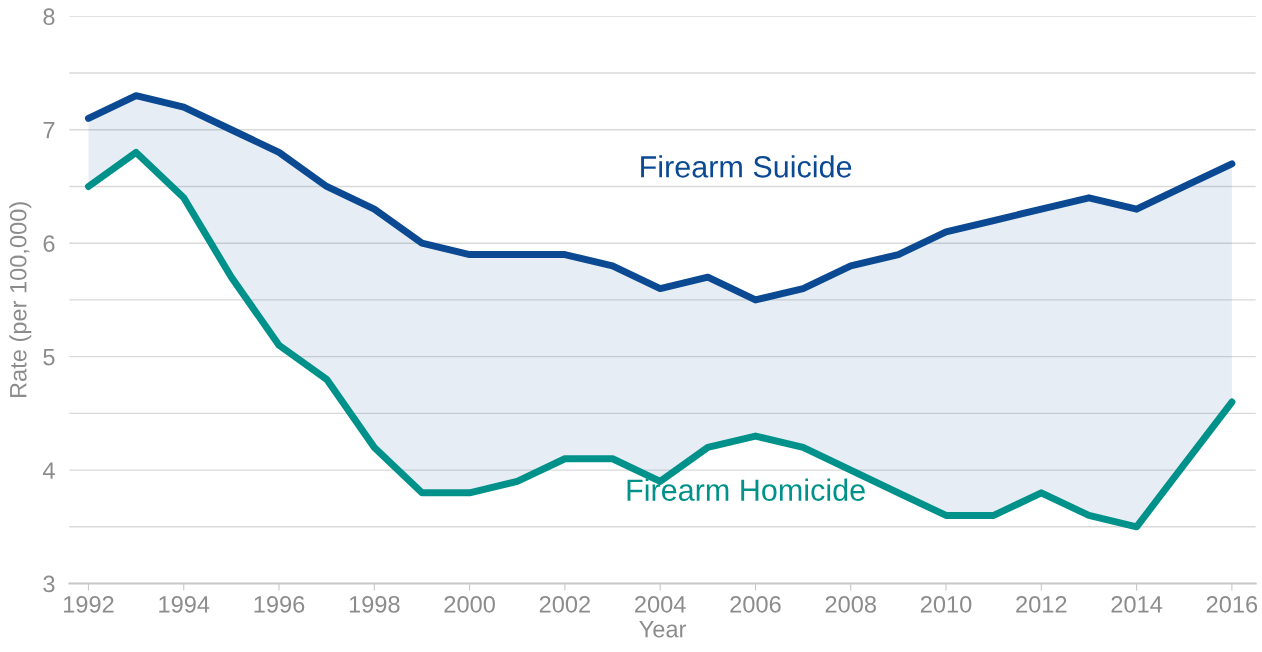  Describe the element at coordinates (49, 357) in the screenshot. I see `y-tick-label: 5` at that location.